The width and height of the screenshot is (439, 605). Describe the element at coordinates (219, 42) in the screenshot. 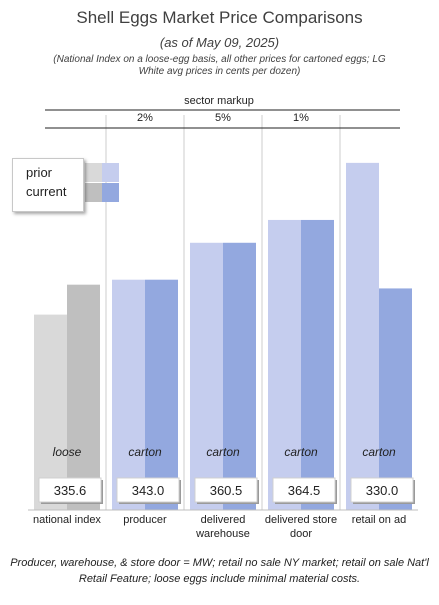

I see `chart-subtitle: (as of May 09, 2025)` at that location.